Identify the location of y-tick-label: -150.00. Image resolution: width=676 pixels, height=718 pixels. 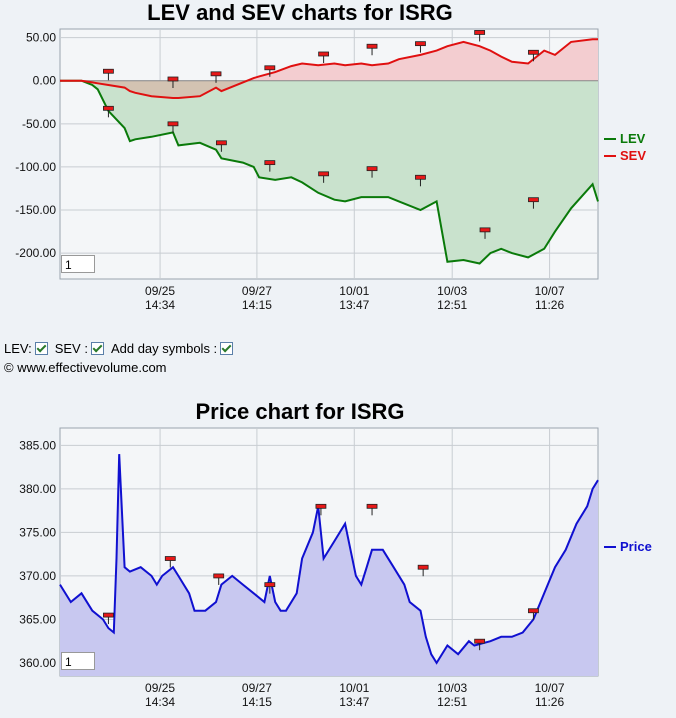
(35, 210).